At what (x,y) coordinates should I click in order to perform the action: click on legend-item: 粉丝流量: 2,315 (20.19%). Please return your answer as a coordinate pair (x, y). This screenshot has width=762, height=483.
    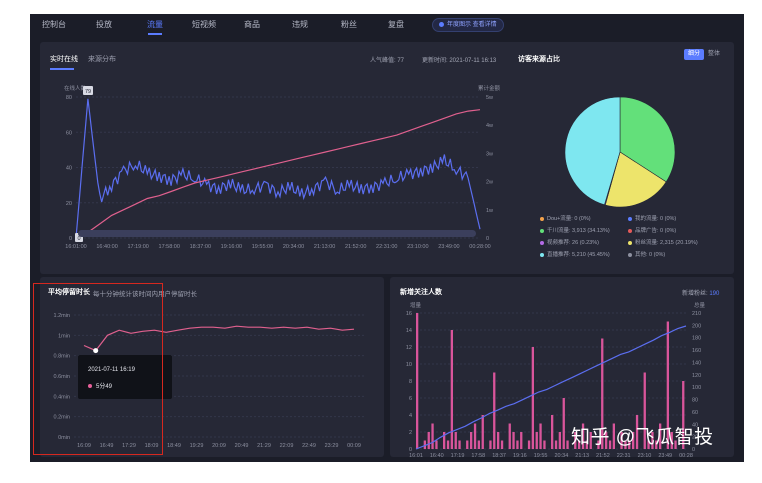
    Looking at the image, I should click on (663, 242).